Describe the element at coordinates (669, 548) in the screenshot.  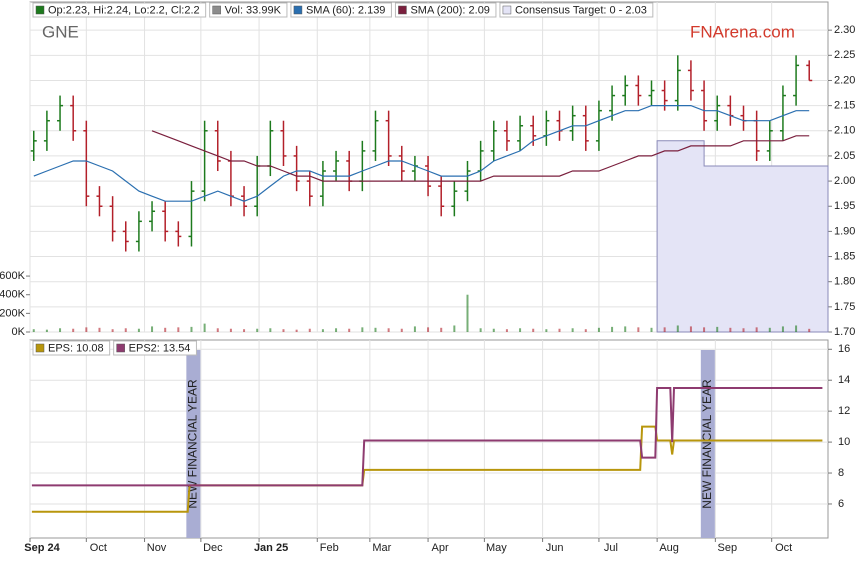
I see `x-tick-label: Aug` at that location.